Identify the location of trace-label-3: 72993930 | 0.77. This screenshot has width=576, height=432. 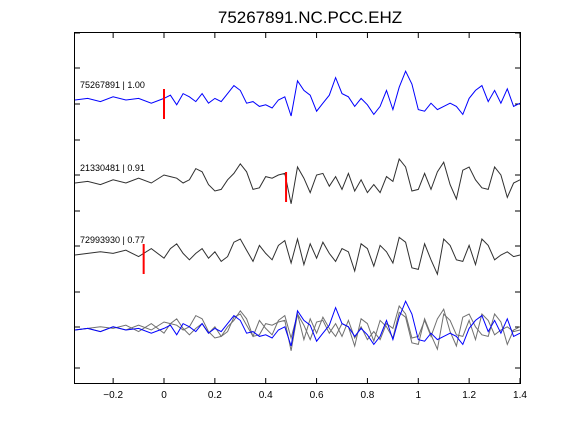
(112, 240).